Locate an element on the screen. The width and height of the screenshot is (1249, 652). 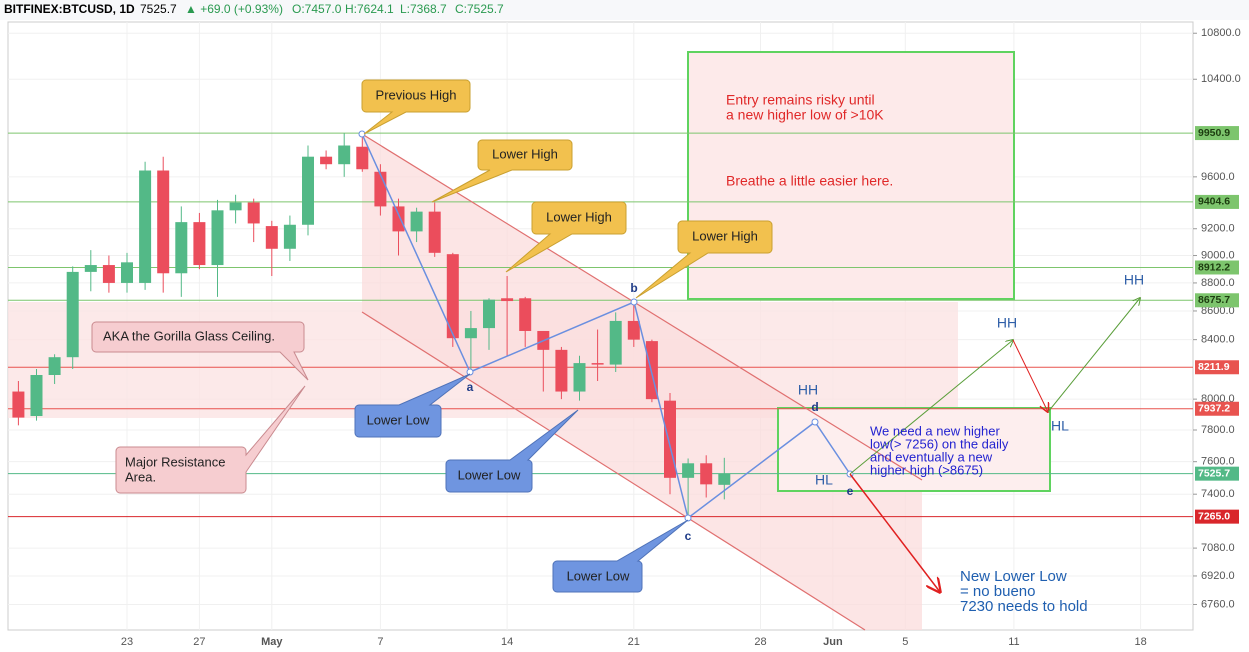
x-tick-label: 27 is located at coordinates (199, 642).